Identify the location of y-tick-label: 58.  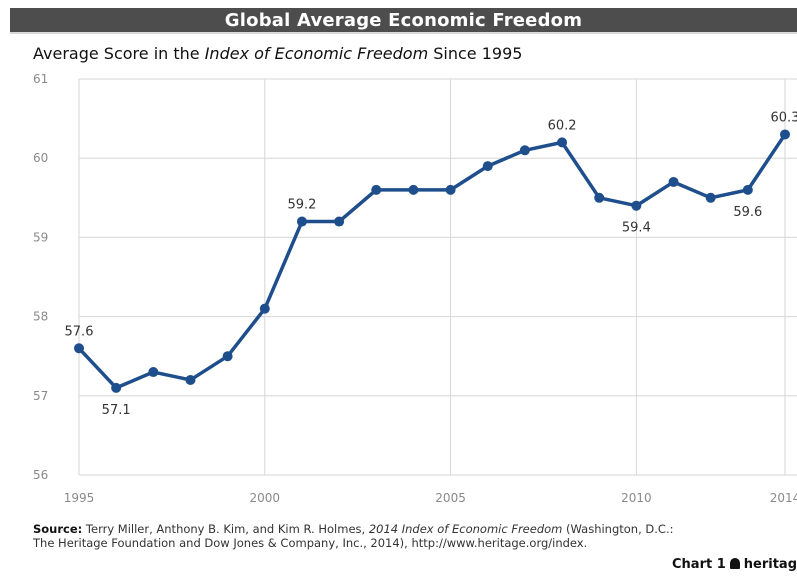
(40, 317).